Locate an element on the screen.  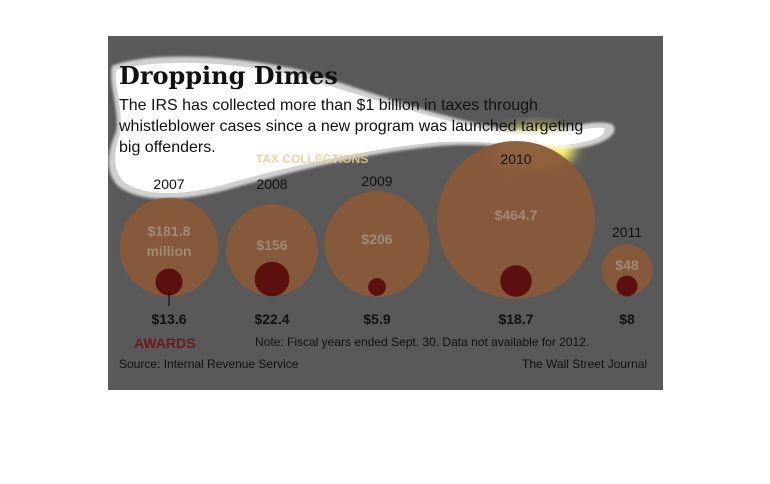
award-value-label-2007: $13.6 is located at coordinates (168, 319).